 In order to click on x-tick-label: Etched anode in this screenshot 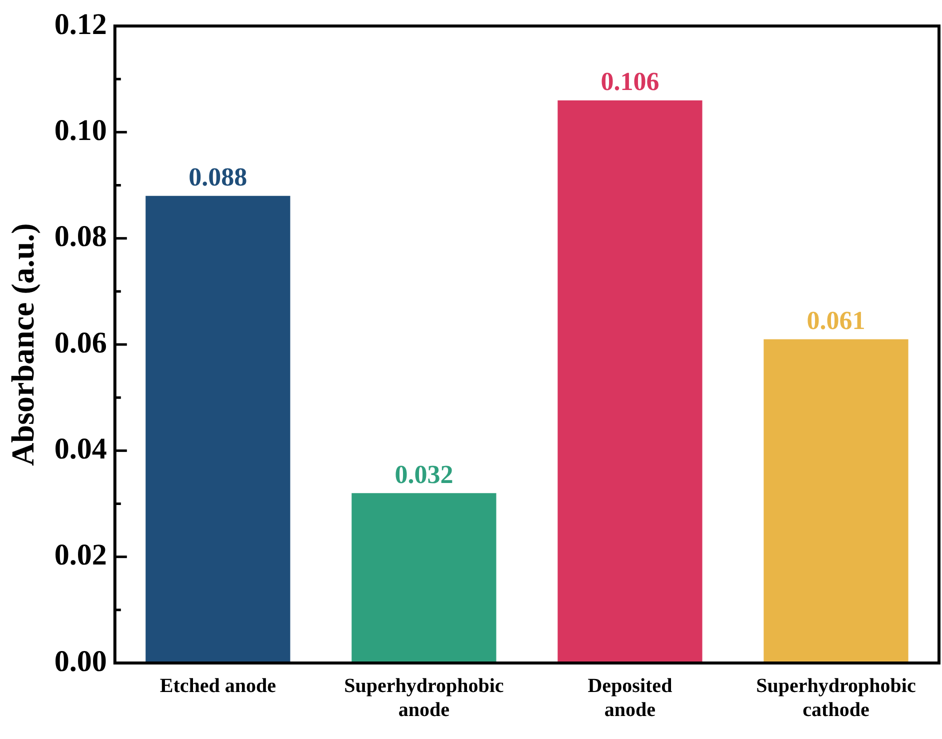, I will do `click(218, 686)`.